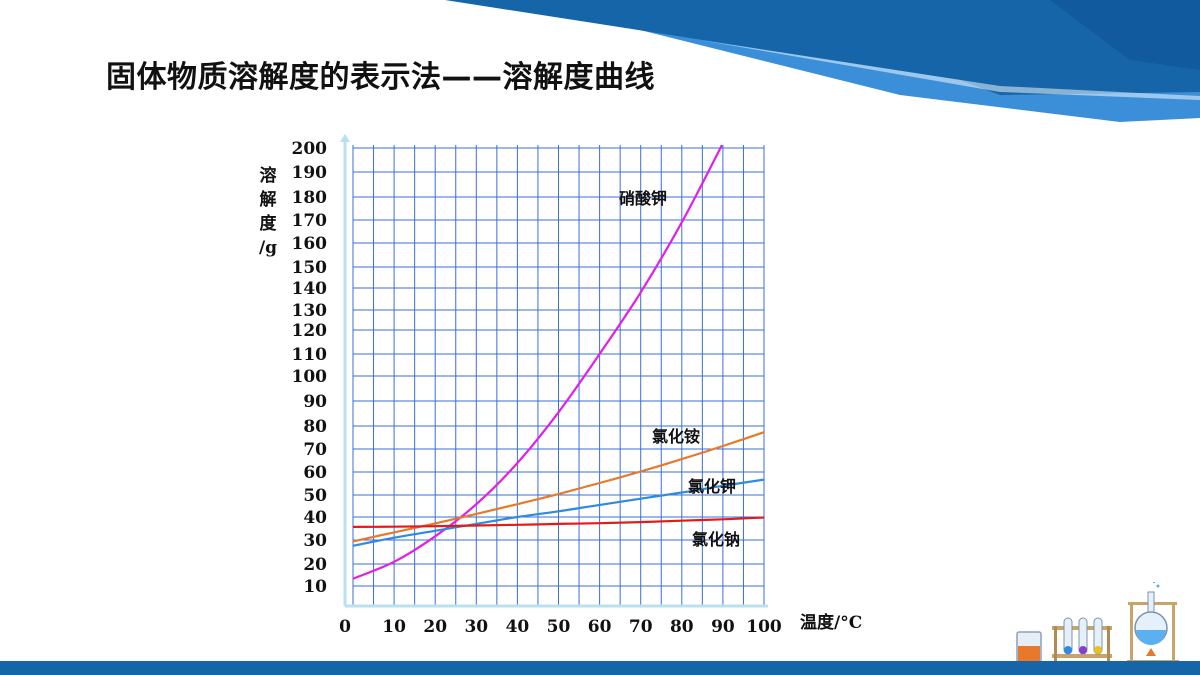 The width and height of the screenshot is (1200, 675). Describe the element at coordinates (394, 627) in the screenshot. I see `x-tick-label: 10` at that location.